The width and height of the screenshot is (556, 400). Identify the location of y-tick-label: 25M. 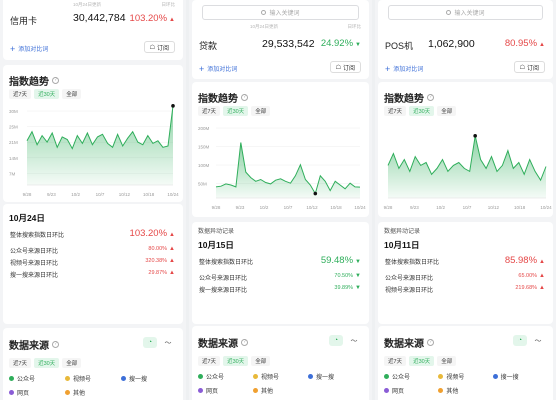
(13, 127).